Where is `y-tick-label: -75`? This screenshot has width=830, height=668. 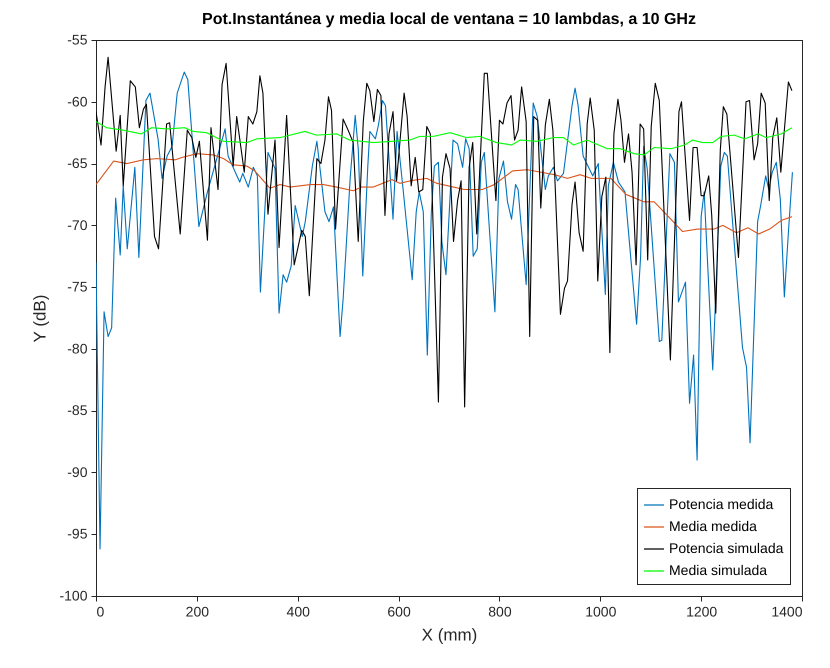
y-tick-label: -75 is located at coordinates (77, 286).